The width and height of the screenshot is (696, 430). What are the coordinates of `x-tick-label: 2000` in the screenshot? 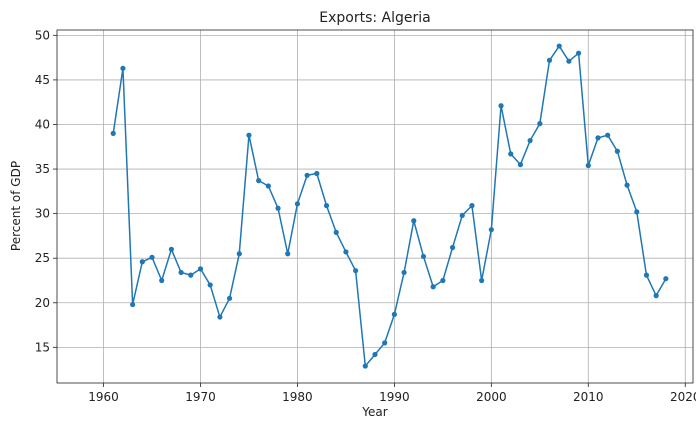 It's located at (491, 397).